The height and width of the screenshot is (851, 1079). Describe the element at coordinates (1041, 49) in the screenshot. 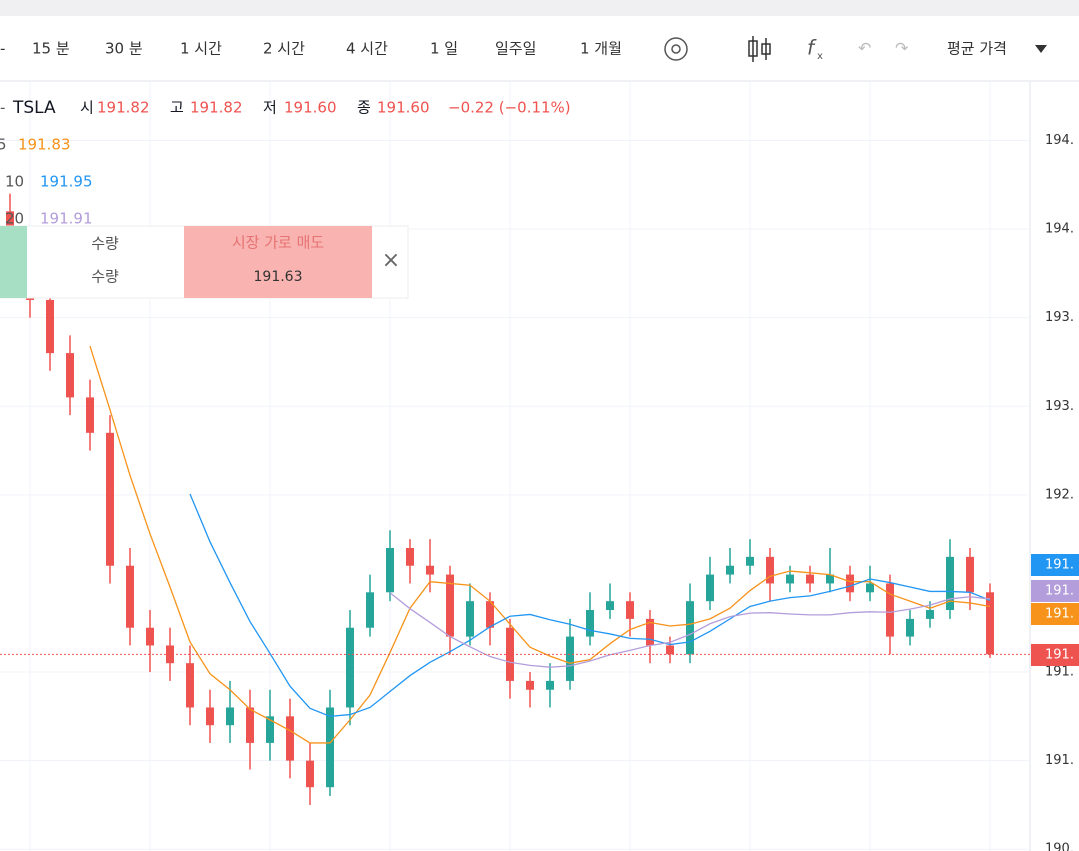

I see `dropdown-arrow` at that location.